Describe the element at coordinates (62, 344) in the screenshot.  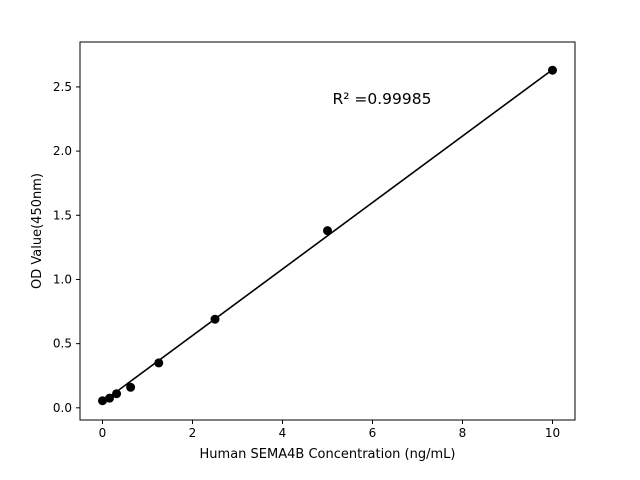
I see `y-tick-label: 0.5` at that location.